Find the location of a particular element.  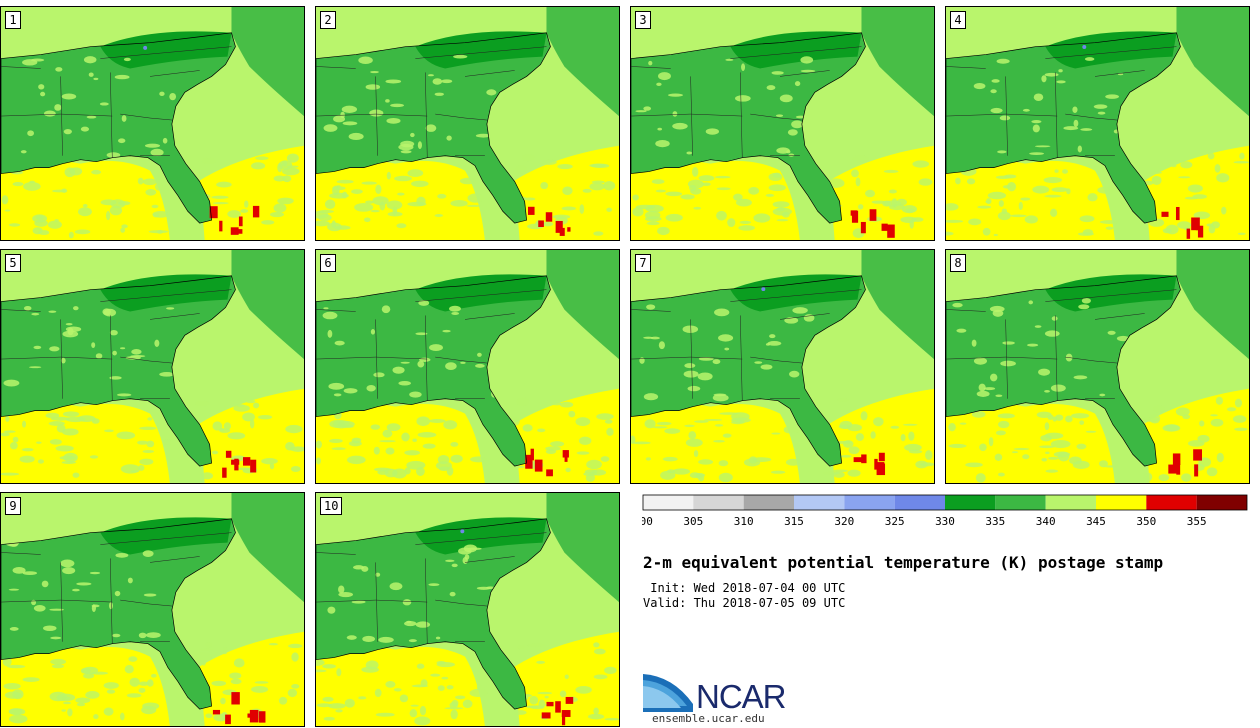

member-panel-8: 8 is located at coordinates (1097, 366).